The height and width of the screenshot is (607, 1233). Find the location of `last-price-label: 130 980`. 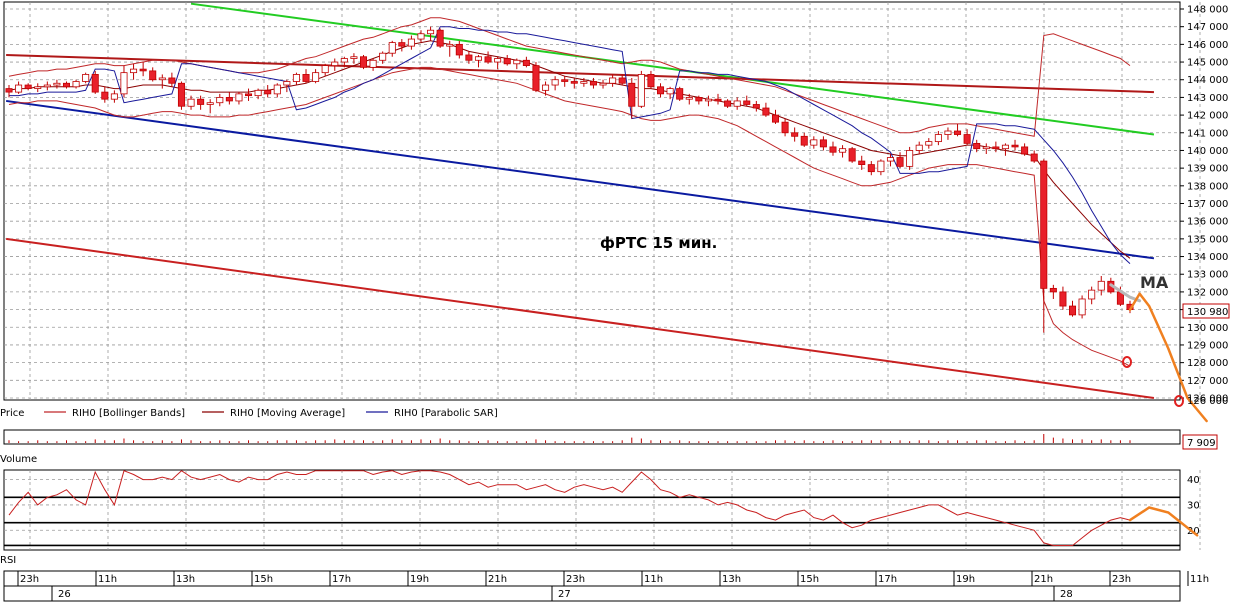

last-price-label: 130 980 is located at coordinates (1207, 312).